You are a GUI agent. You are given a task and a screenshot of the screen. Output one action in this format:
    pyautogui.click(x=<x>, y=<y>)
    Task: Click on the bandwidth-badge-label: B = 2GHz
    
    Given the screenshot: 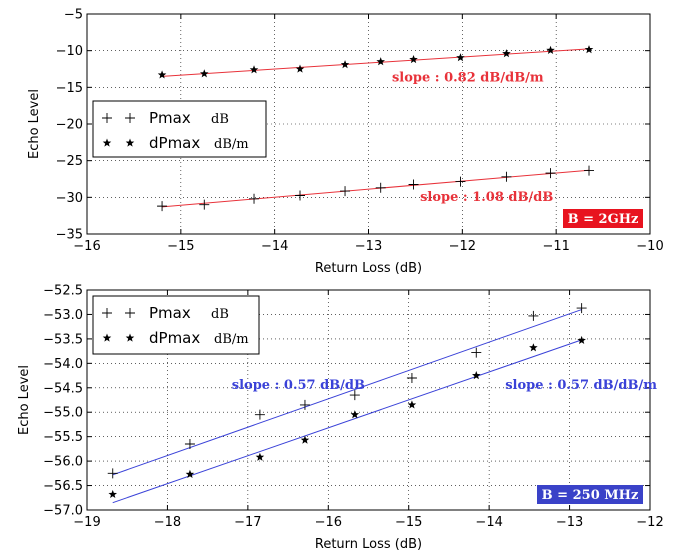 What is the action you would take?
    pyautogui.click(x=603, y=219)
    